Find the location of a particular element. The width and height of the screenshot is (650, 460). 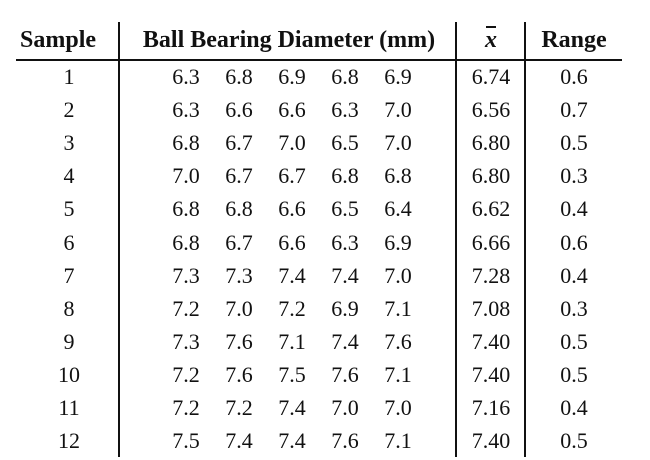

sample-cell: 4 is located at coordinates (69, 175).